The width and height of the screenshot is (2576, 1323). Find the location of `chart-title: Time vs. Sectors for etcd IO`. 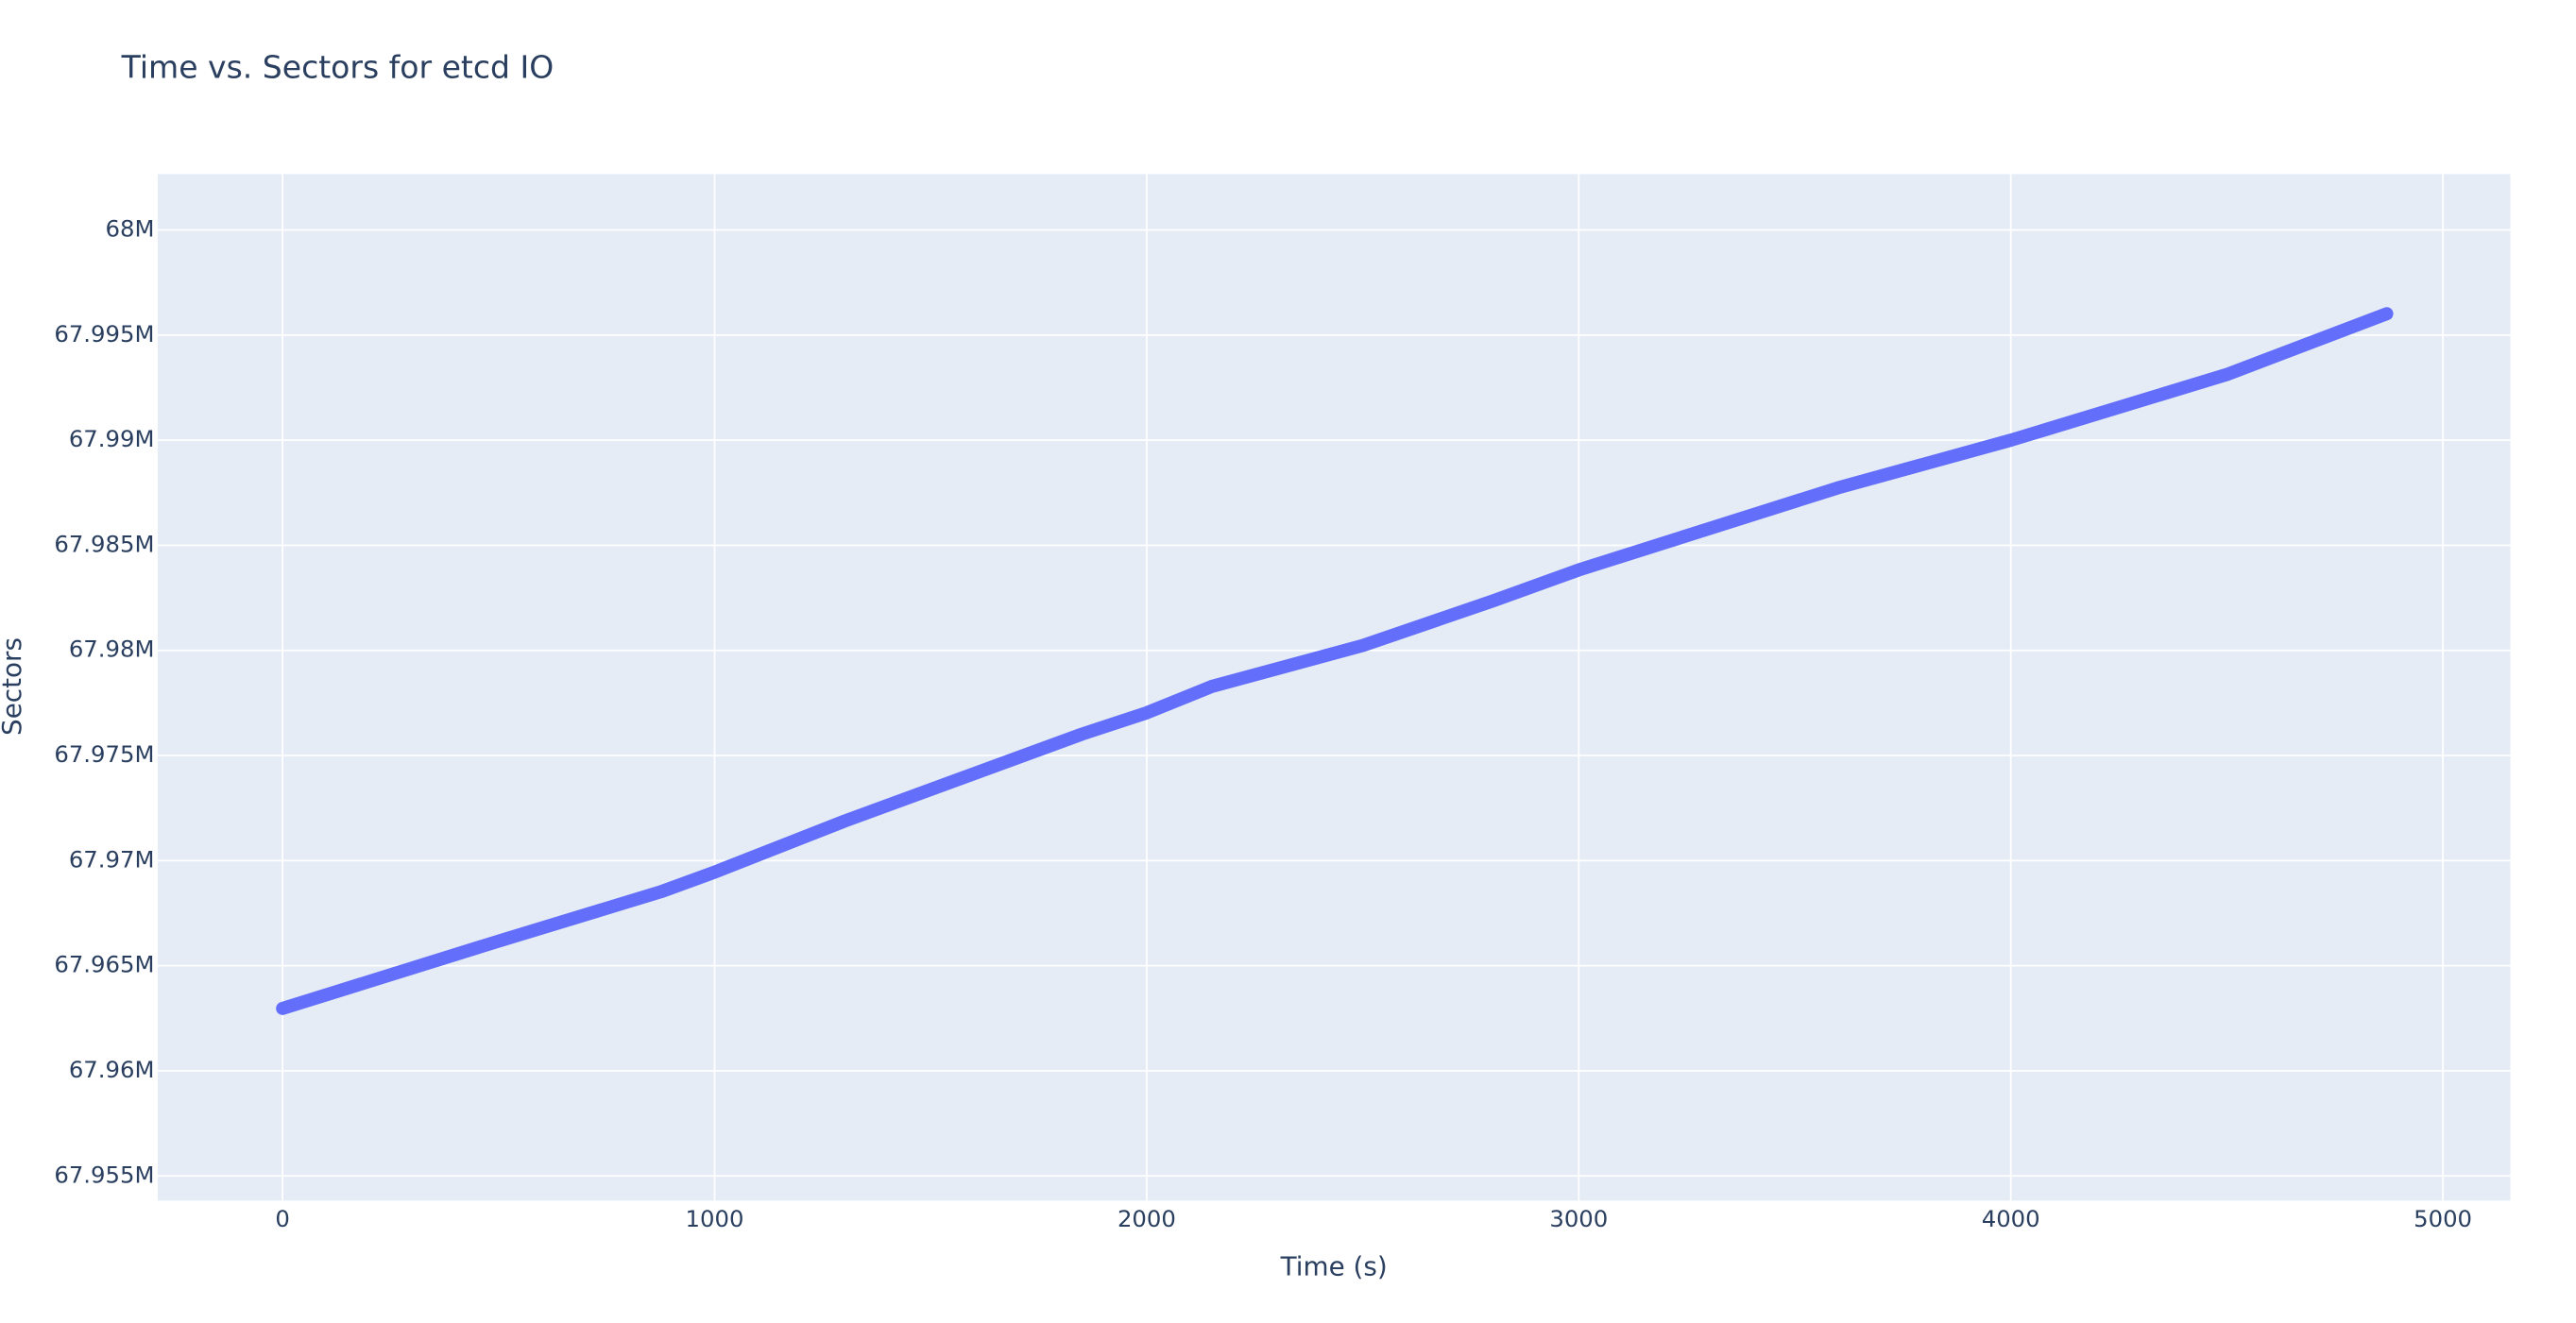

chart-title: Time vs. Sectors for etcd IO is located at coordinates (338, 67).